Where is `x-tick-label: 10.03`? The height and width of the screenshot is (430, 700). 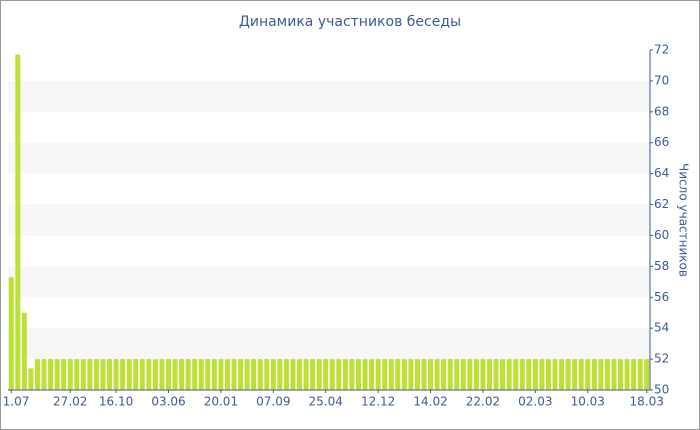
x-tick-label: 10.03 is located at coordinates (588, 402).